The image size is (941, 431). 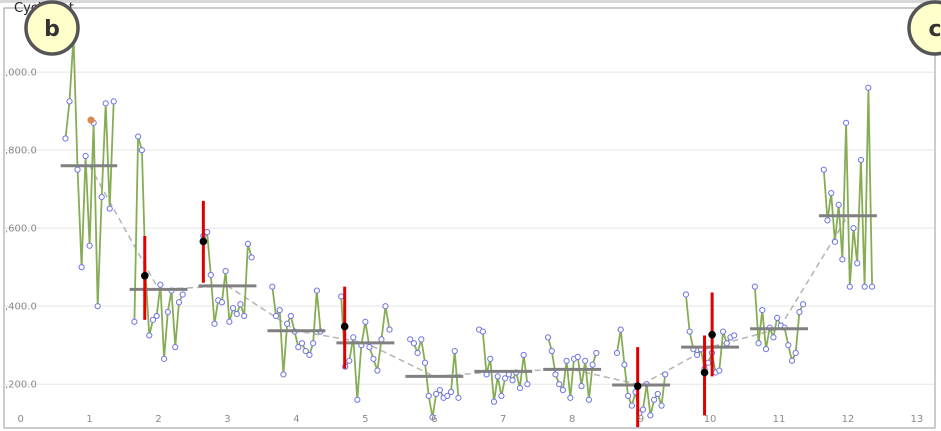 I want to click on highlight-point, so click(x=91, y=120).